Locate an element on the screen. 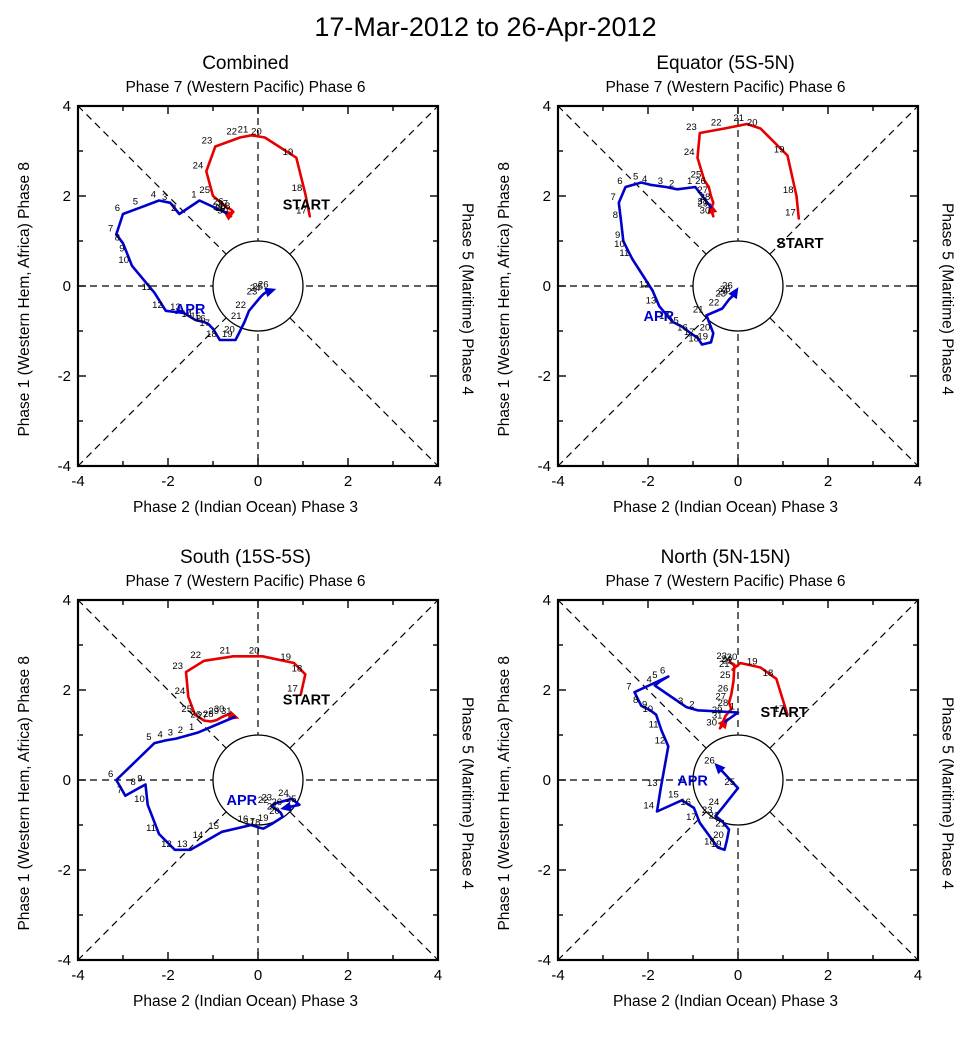 This screenshot has height=1061, width=971. panel-title: Equator (5S-5N) is located at coordinates (725, 63).